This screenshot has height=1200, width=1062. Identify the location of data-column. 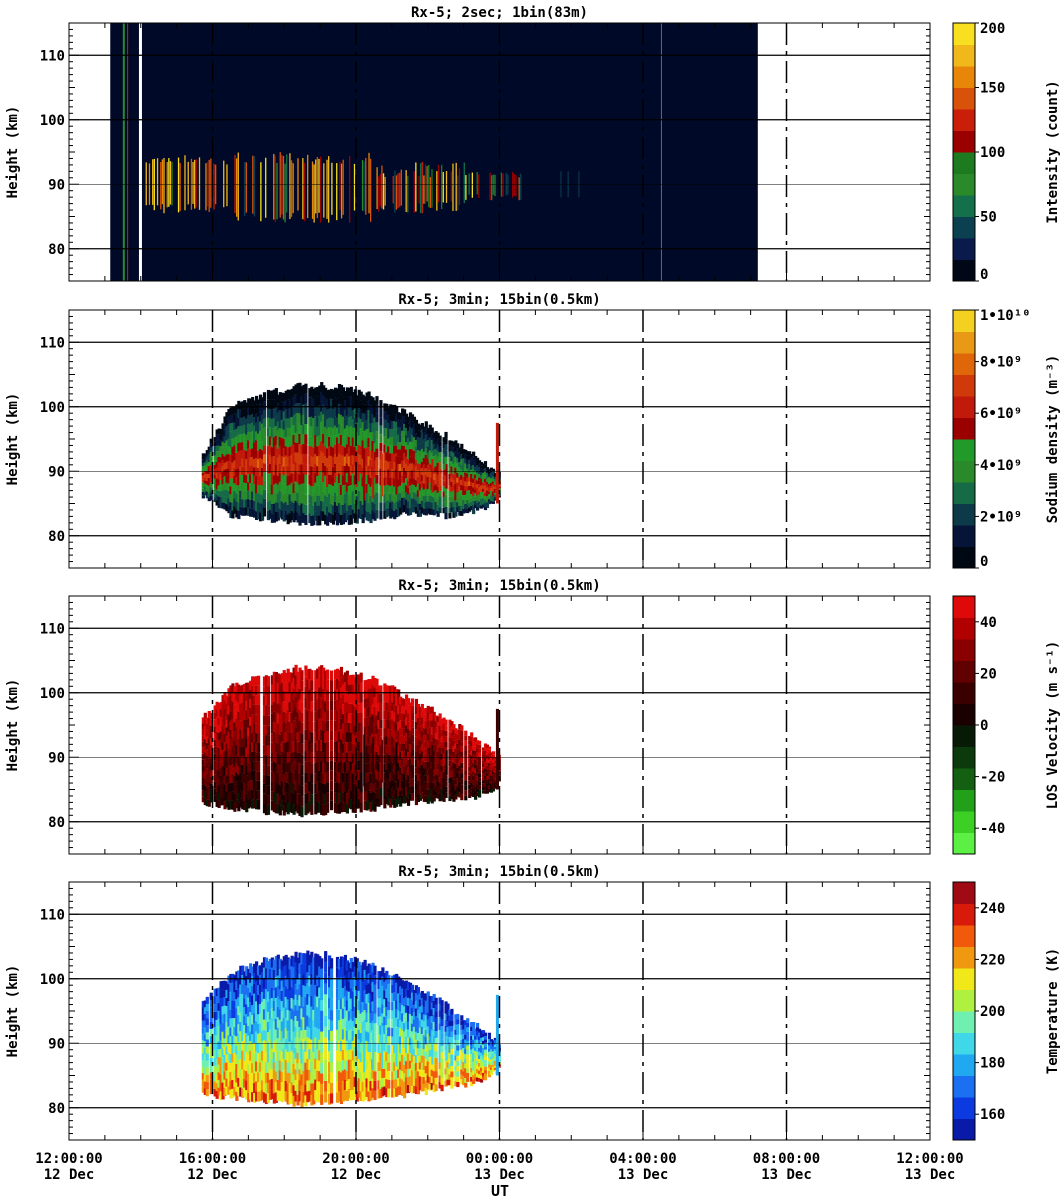
(443, 187).